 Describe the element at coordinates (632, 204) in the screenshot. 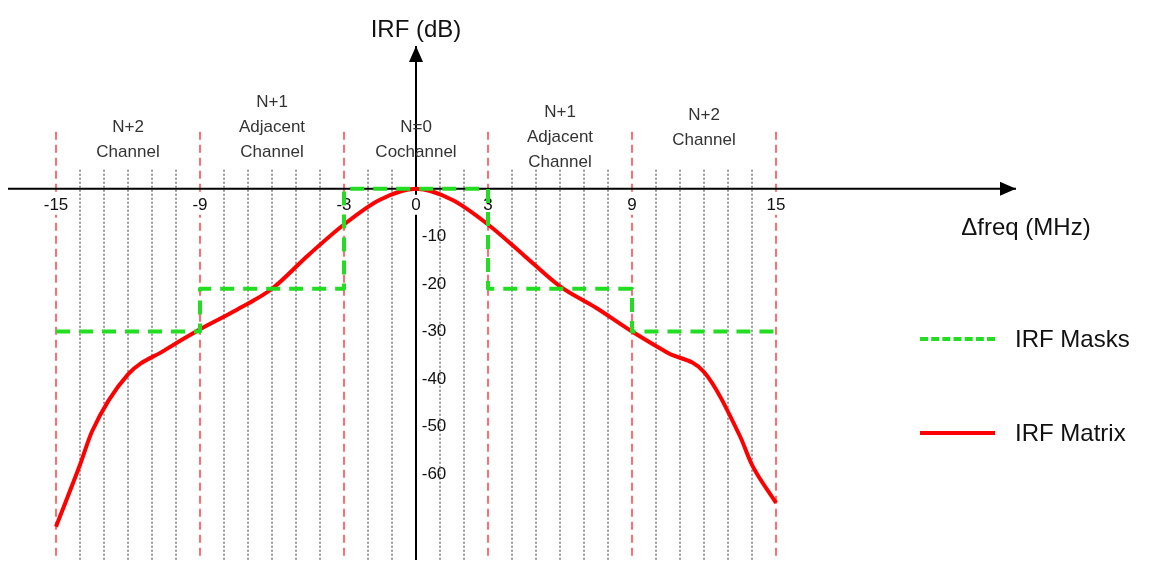

I see `x-tick-label: 9` at that location.